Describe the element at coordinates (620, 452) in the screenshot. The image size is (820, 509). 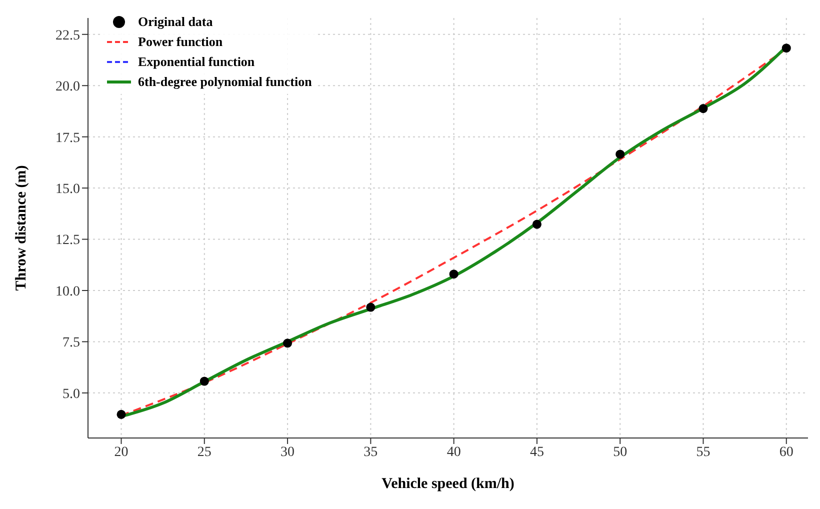
I see `x-tick-label: 50` at that location.